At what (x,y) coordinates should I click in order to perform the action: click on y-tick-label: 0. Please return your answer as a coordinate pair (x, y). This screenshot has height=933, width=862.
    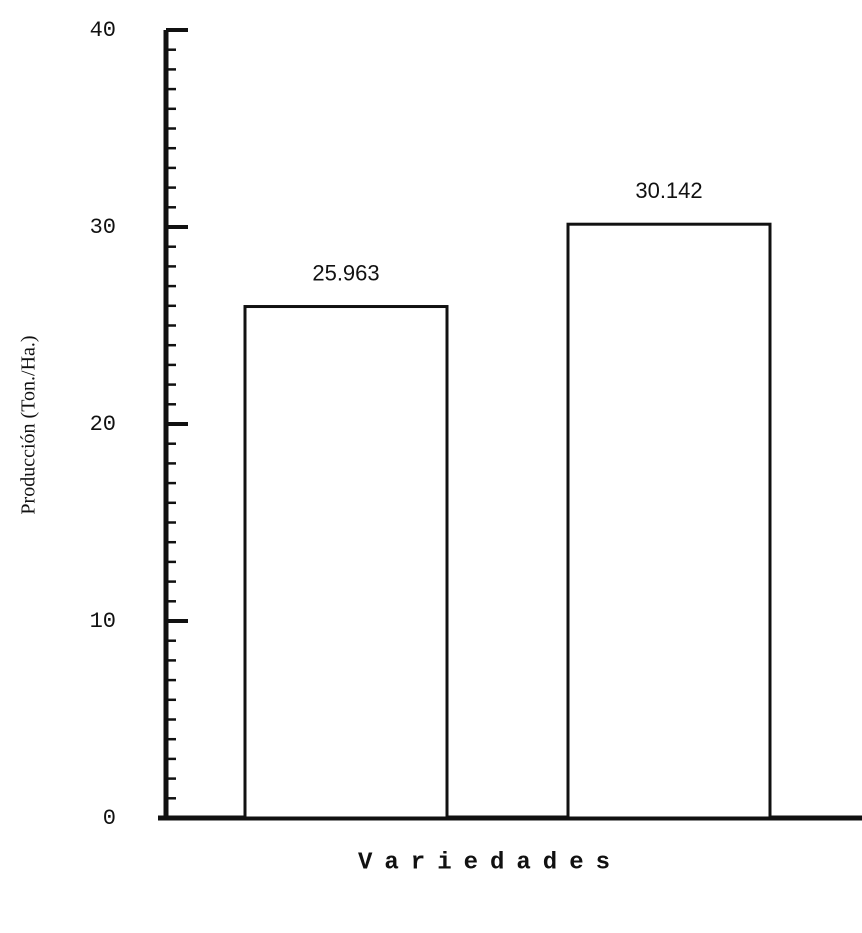
    Looking at the image, I should click on (109, 818).